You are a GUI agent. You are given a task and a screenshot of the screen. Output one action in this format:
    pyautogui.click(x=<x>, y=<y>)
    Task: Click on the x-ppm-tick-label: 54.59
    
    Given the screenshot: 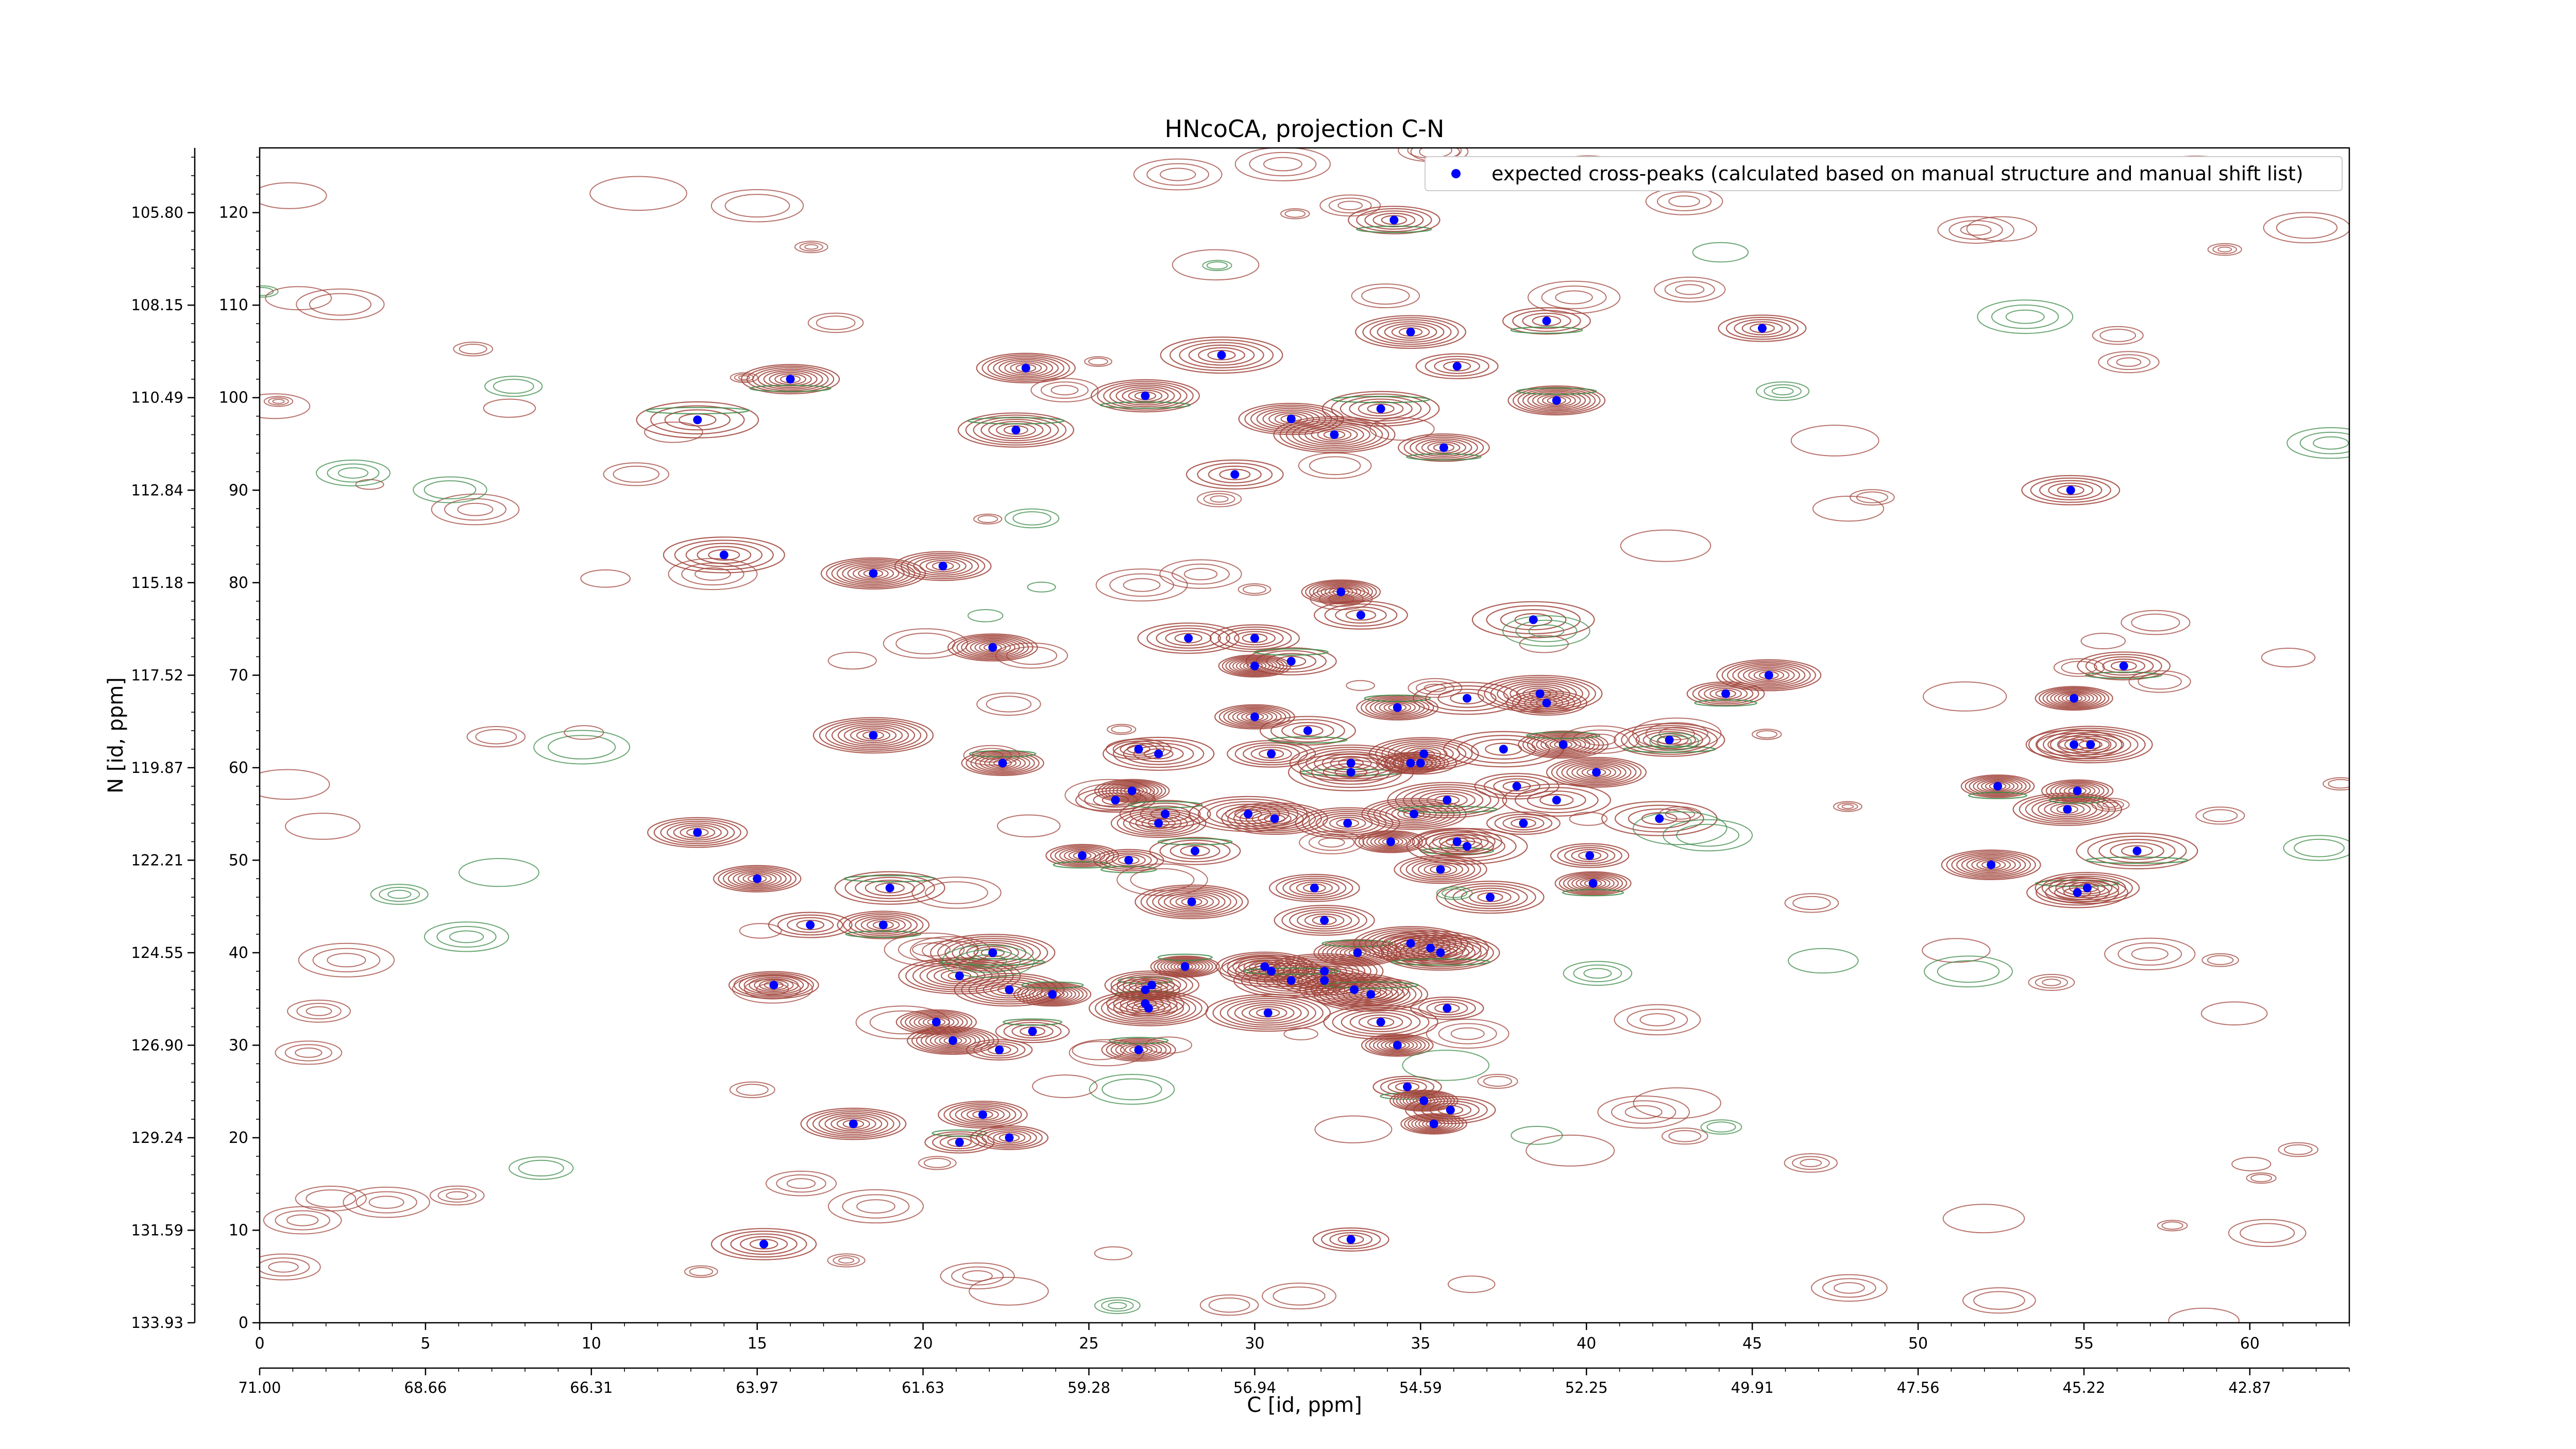 What is the action you would take?
    pyautogui.click(x=1420, y=1387)
    